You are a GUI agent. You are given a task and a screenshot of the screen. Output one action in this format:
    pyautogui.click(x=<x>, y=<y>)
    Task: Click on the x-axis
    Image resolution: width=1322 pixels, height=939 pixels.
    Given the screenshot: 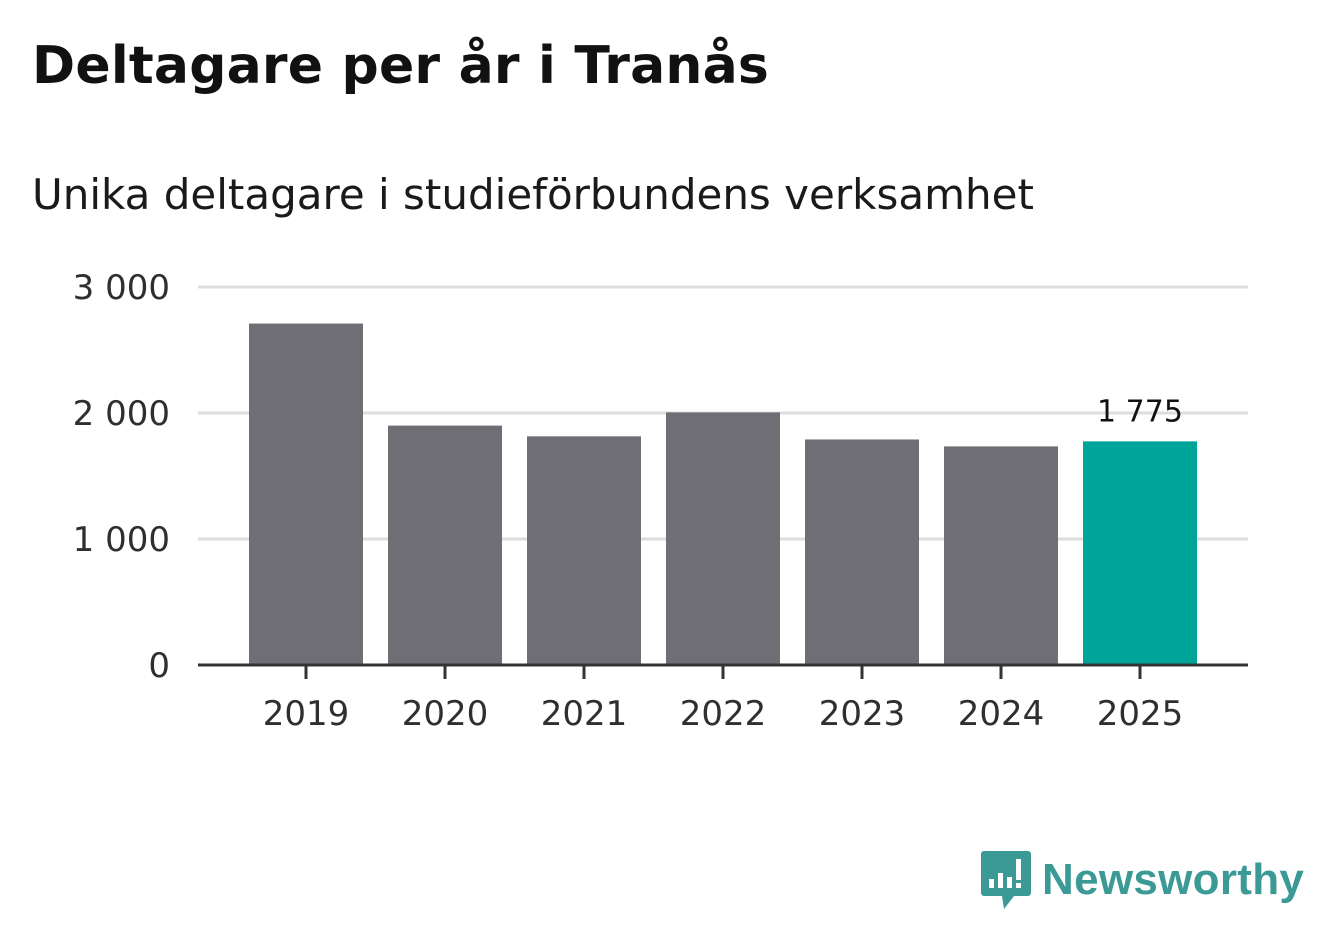 What is the action you would take?
    pyautogui.click(x=723, y=671)
    